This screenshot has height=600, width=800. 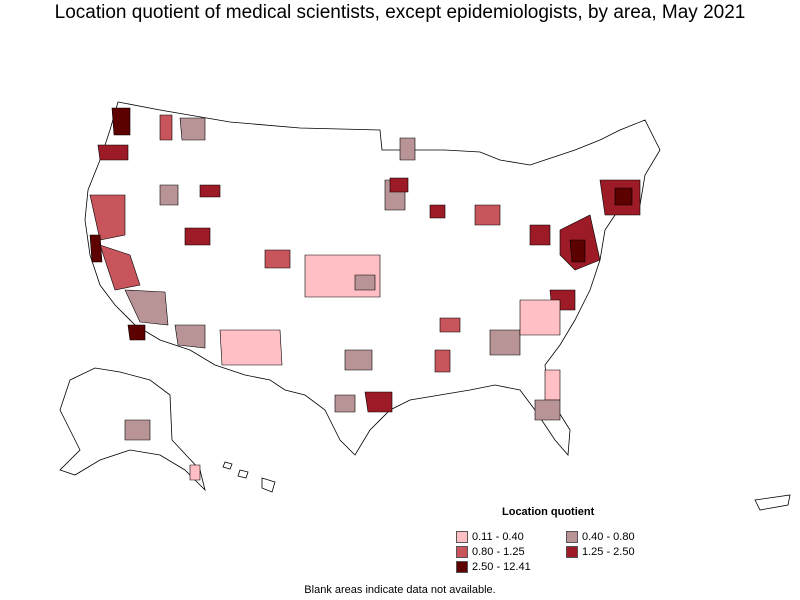 I want to click on legend-item: 2.50 - 12.41, so click(x=493, y=567).